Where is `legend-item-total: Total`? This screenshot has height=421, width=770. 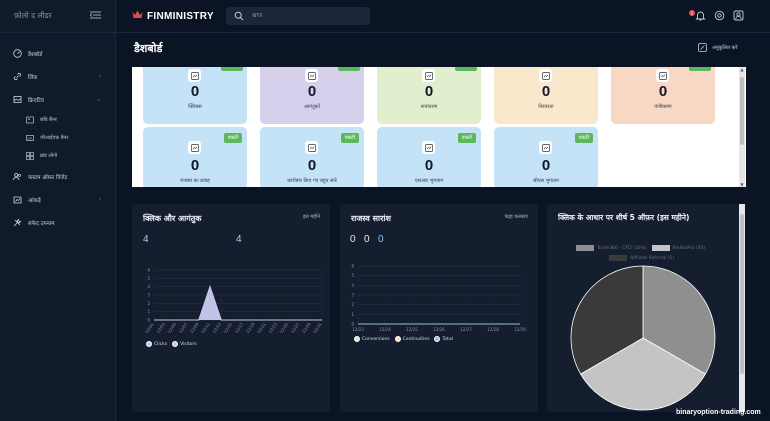
legend-item-total: Total is located at coordinates (443, 339).